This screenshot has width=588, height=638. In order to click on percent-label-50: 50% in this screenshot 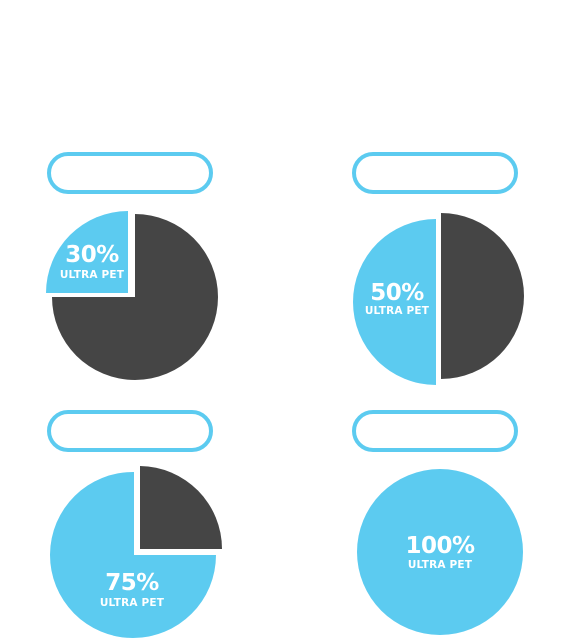, I will do `click(397, 293)`.